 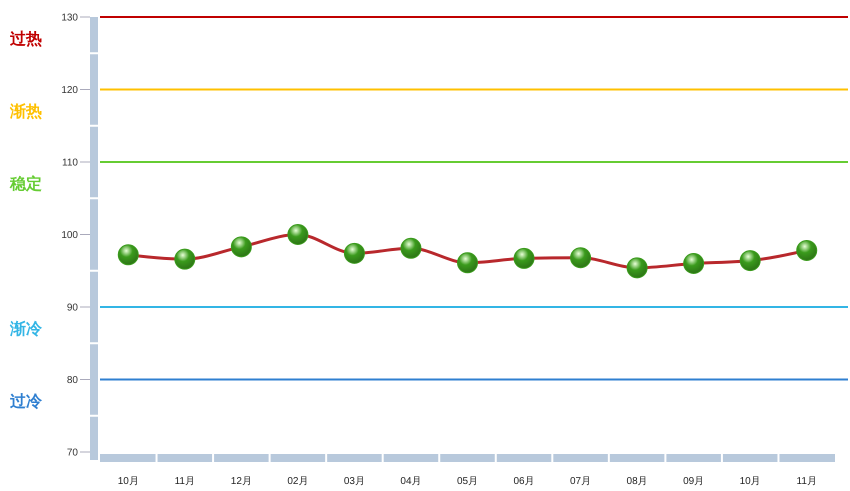 I want to click on x-tick-label: 05月, so click(x=467, y=481).